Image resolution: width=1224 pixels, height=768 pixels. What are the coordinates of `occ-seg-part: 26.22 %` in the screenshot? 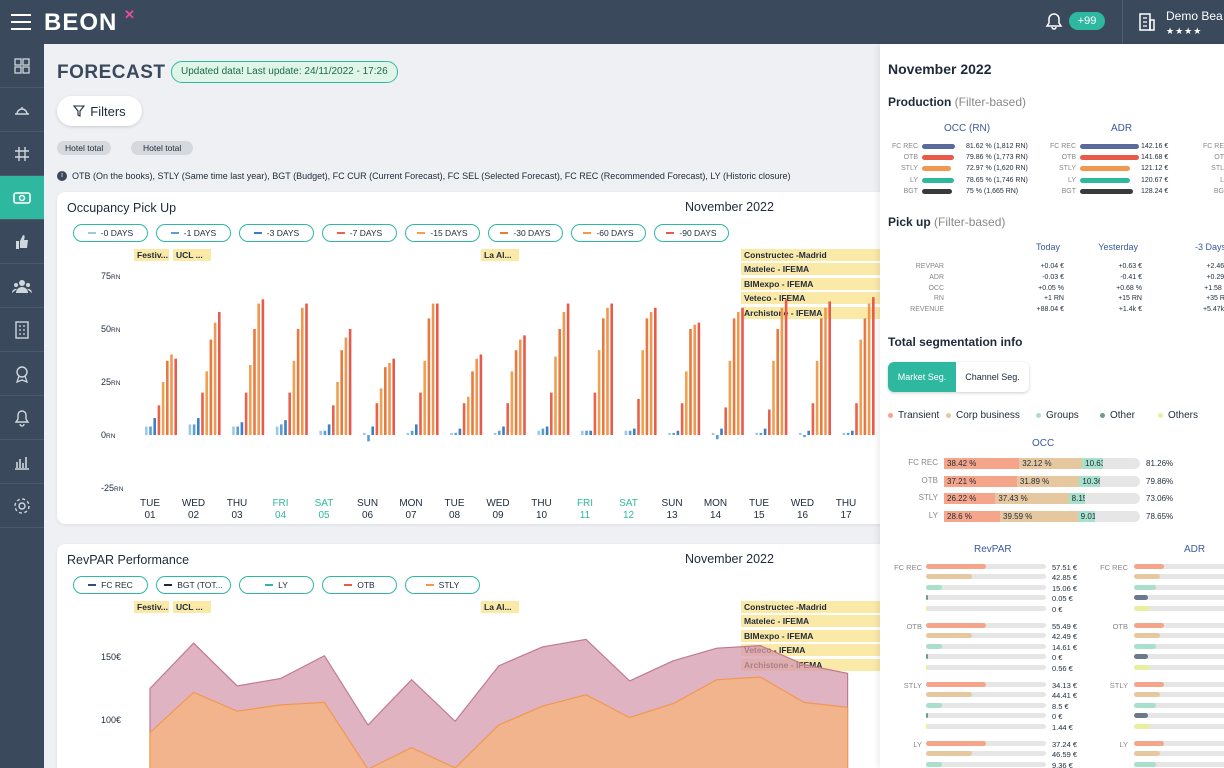 It's located at (970, 498).